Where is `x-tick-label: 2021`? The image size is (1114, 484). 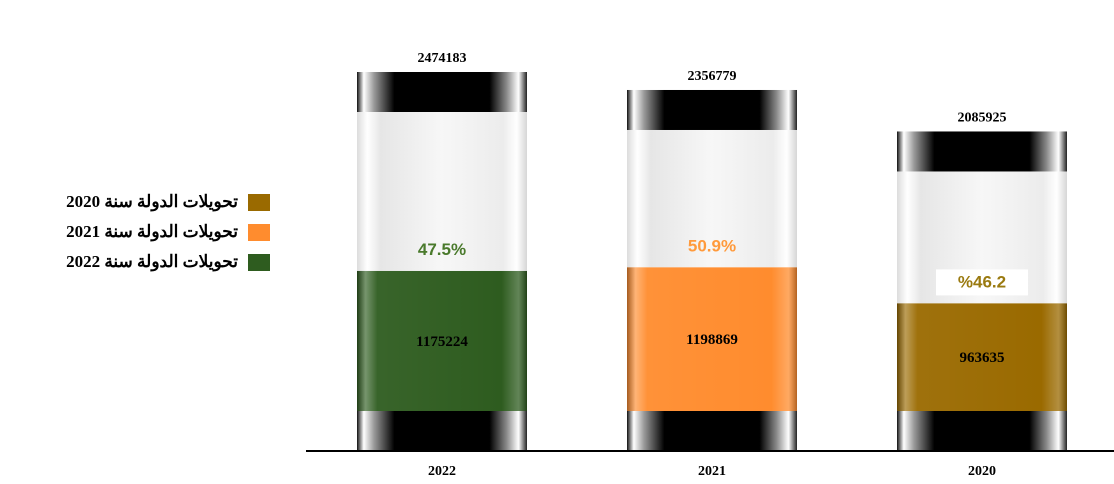
x-tick-label: 2021 is located at coordinates (712, 471).